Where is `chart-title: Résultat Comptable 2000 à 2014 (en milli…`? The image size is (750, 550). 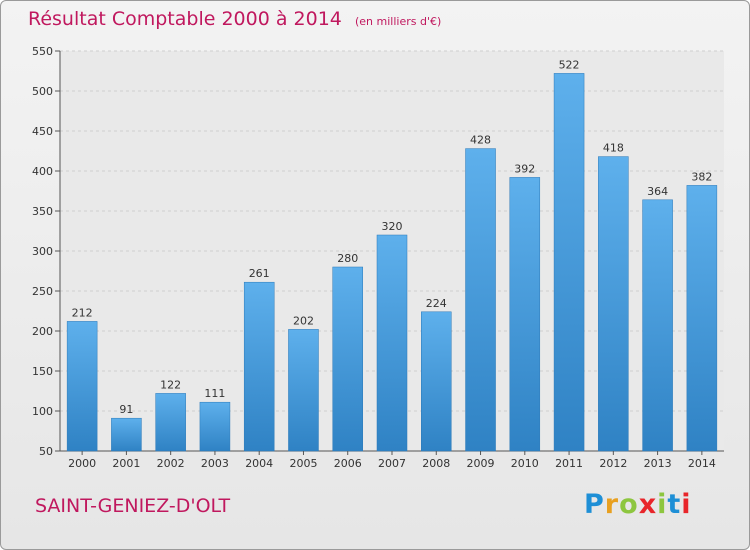
chart-title: Résultat Comptable 2000 à 2014 (en milli… is located at coordinates (234, 19).